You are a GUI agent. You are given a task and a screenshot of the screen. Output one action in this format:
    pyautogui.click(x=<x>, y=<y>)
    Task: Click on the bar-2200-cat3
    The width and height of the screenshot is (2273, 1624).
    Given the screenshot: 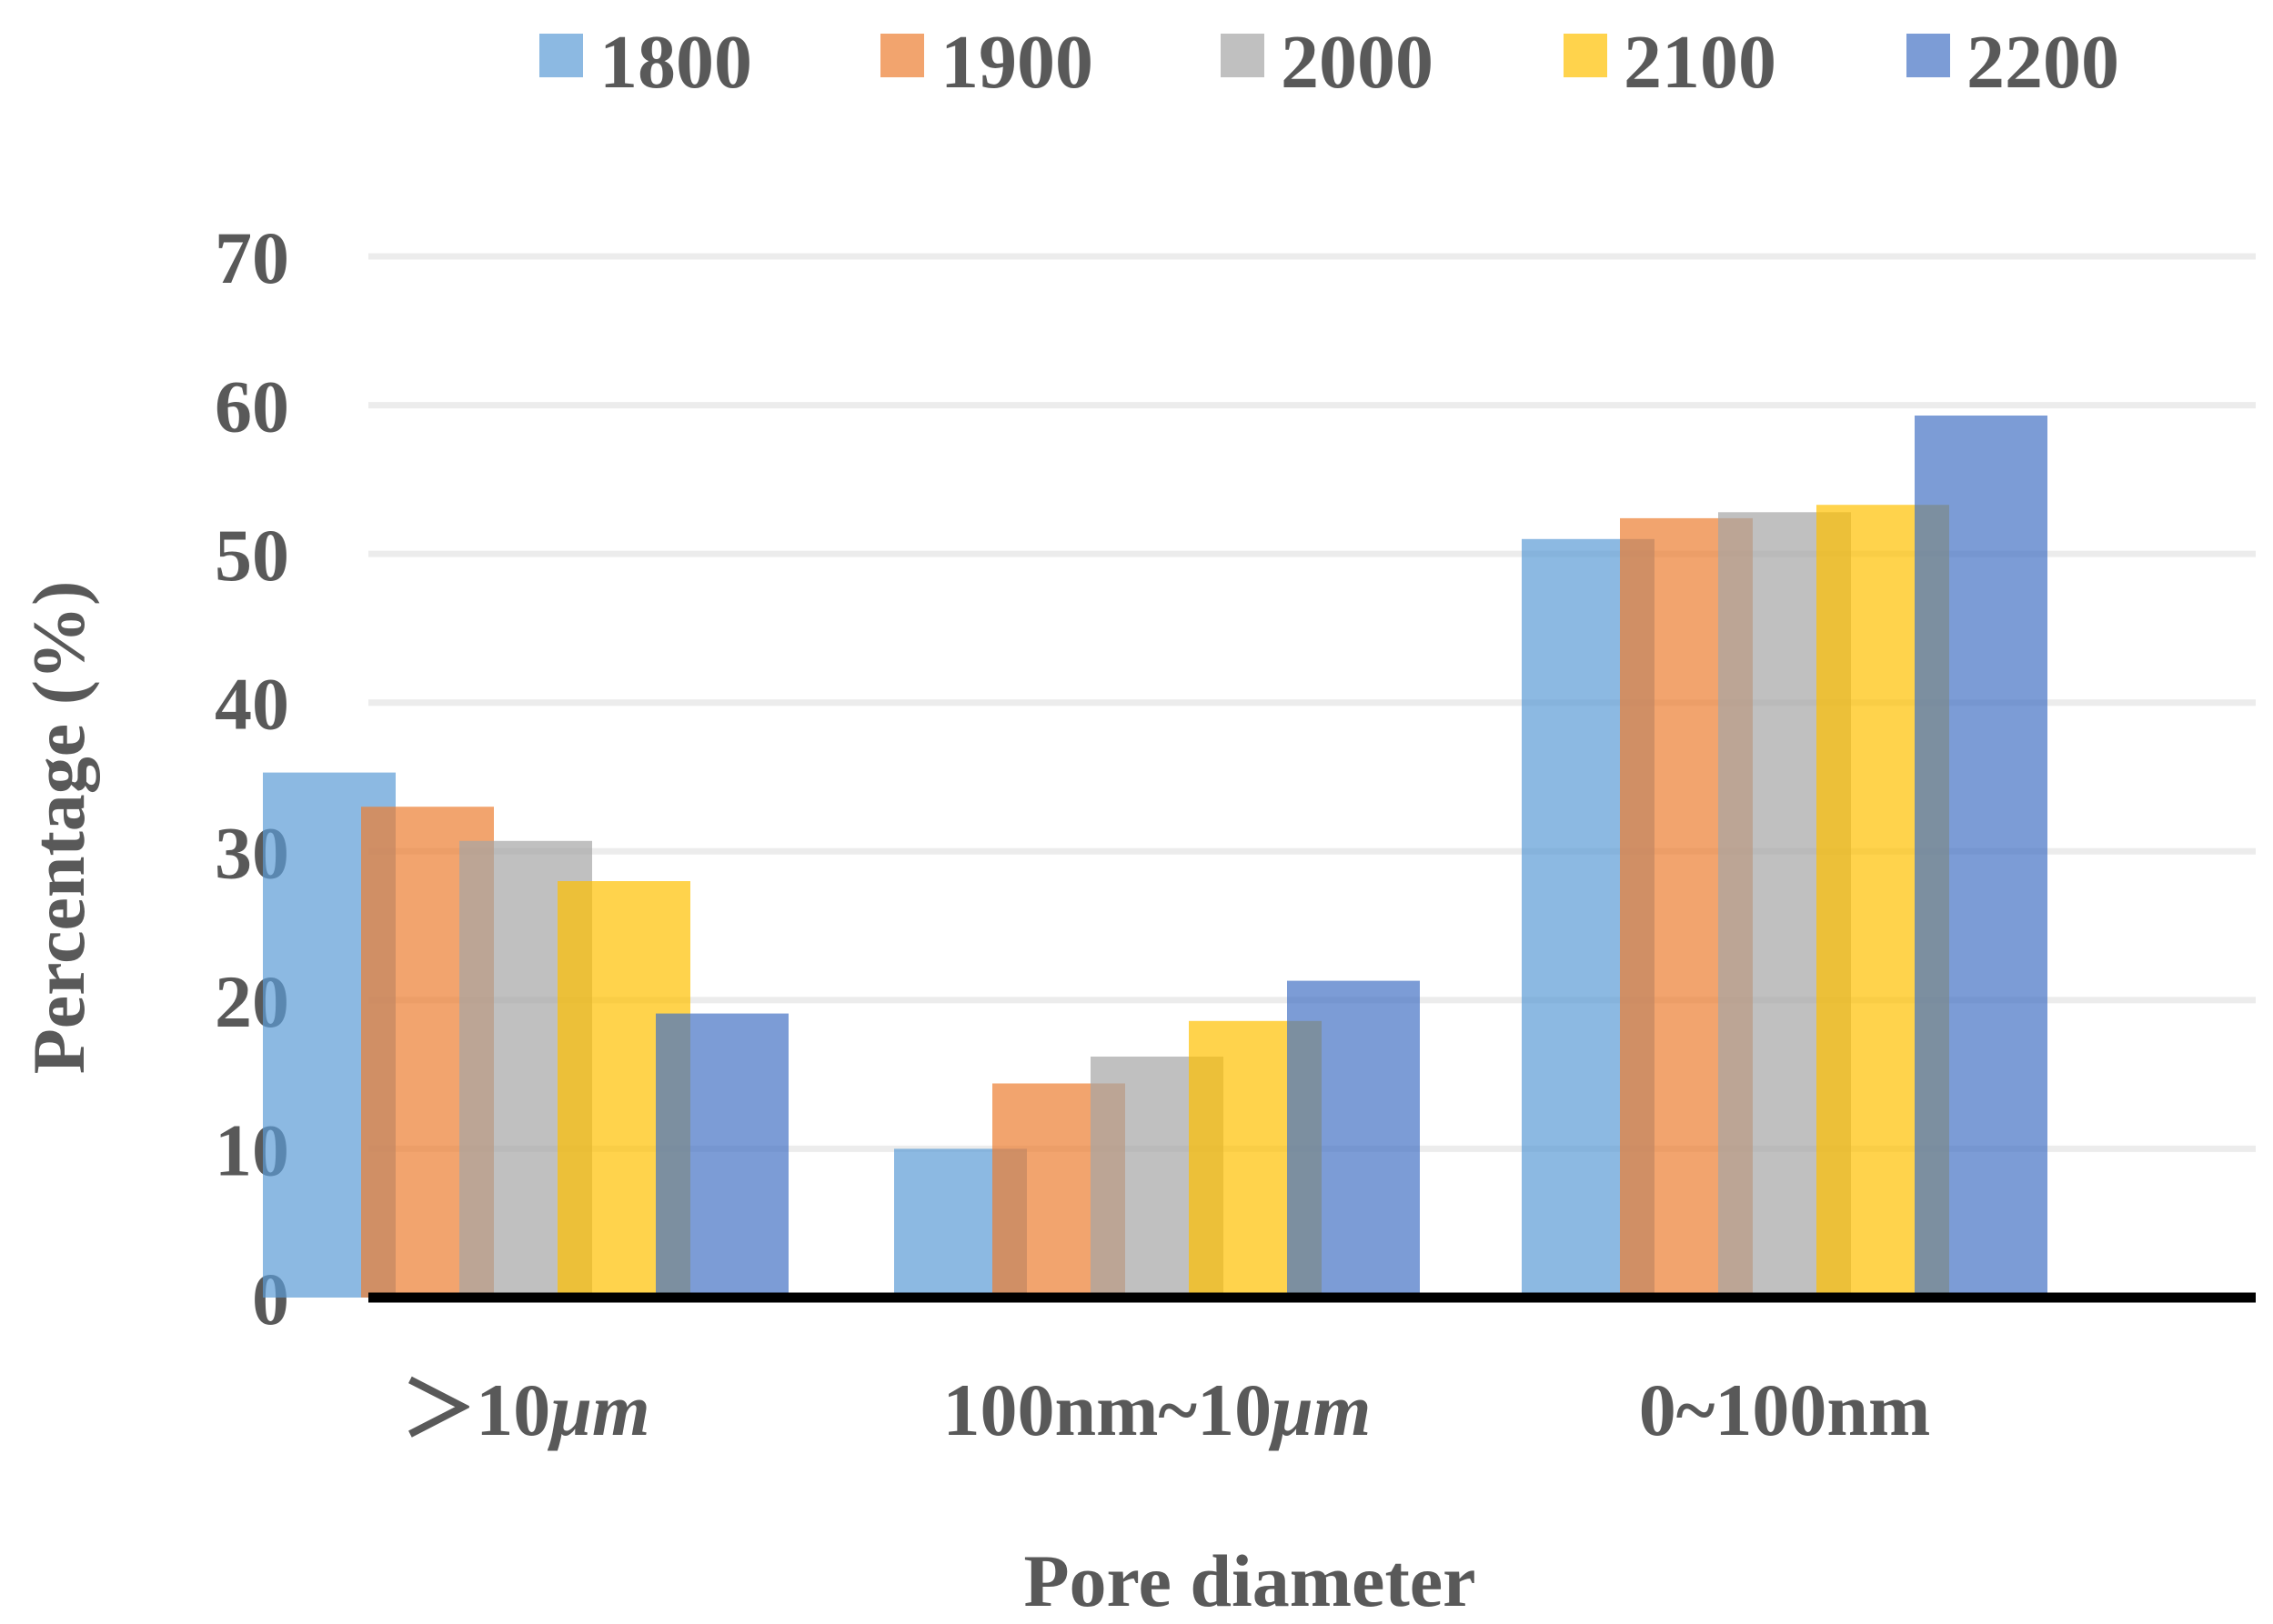 What is the action you would take?
    pyautogui.click(x=1981, y=857)
    